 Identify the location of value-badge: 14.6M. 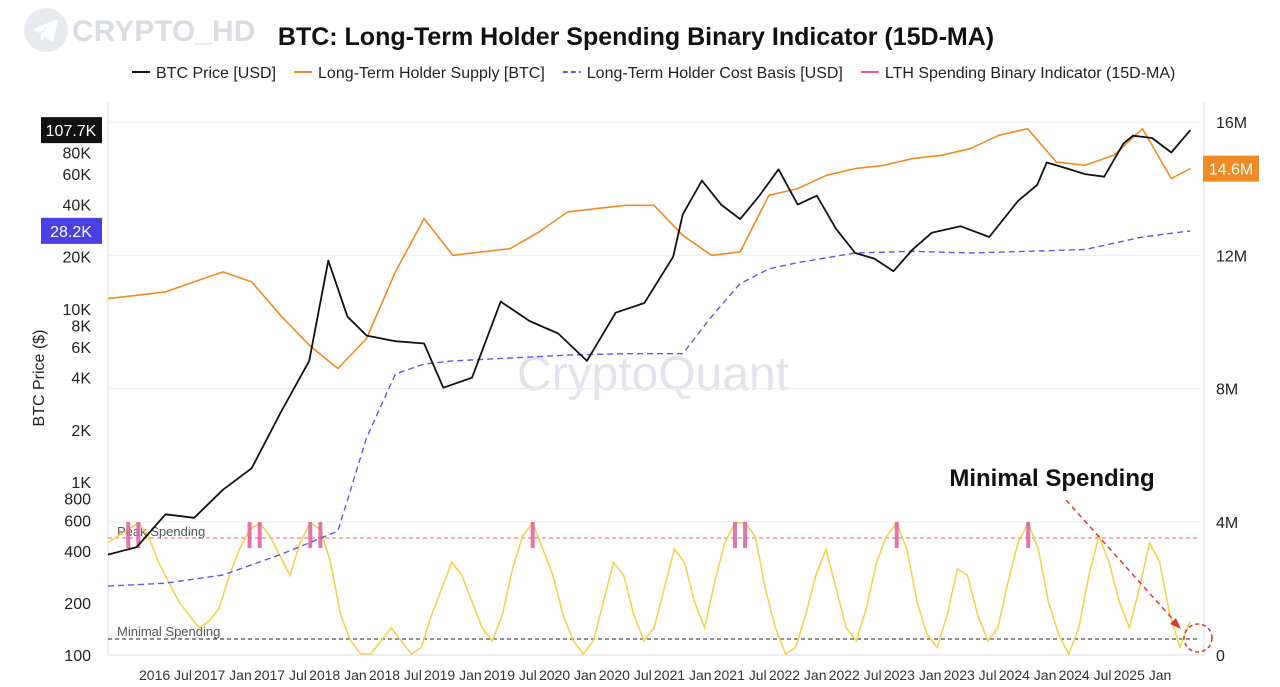
(1231, 168).